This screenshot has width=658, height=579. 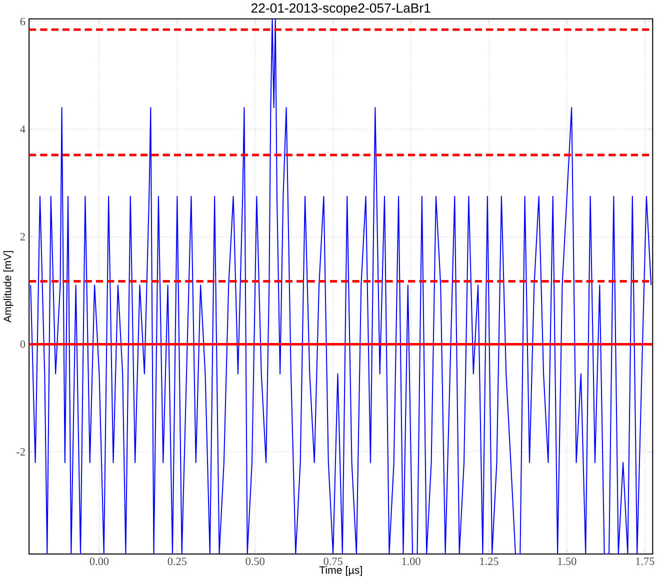 I want to click on x-tick-label: 0.50, so click(x=255, y=561).